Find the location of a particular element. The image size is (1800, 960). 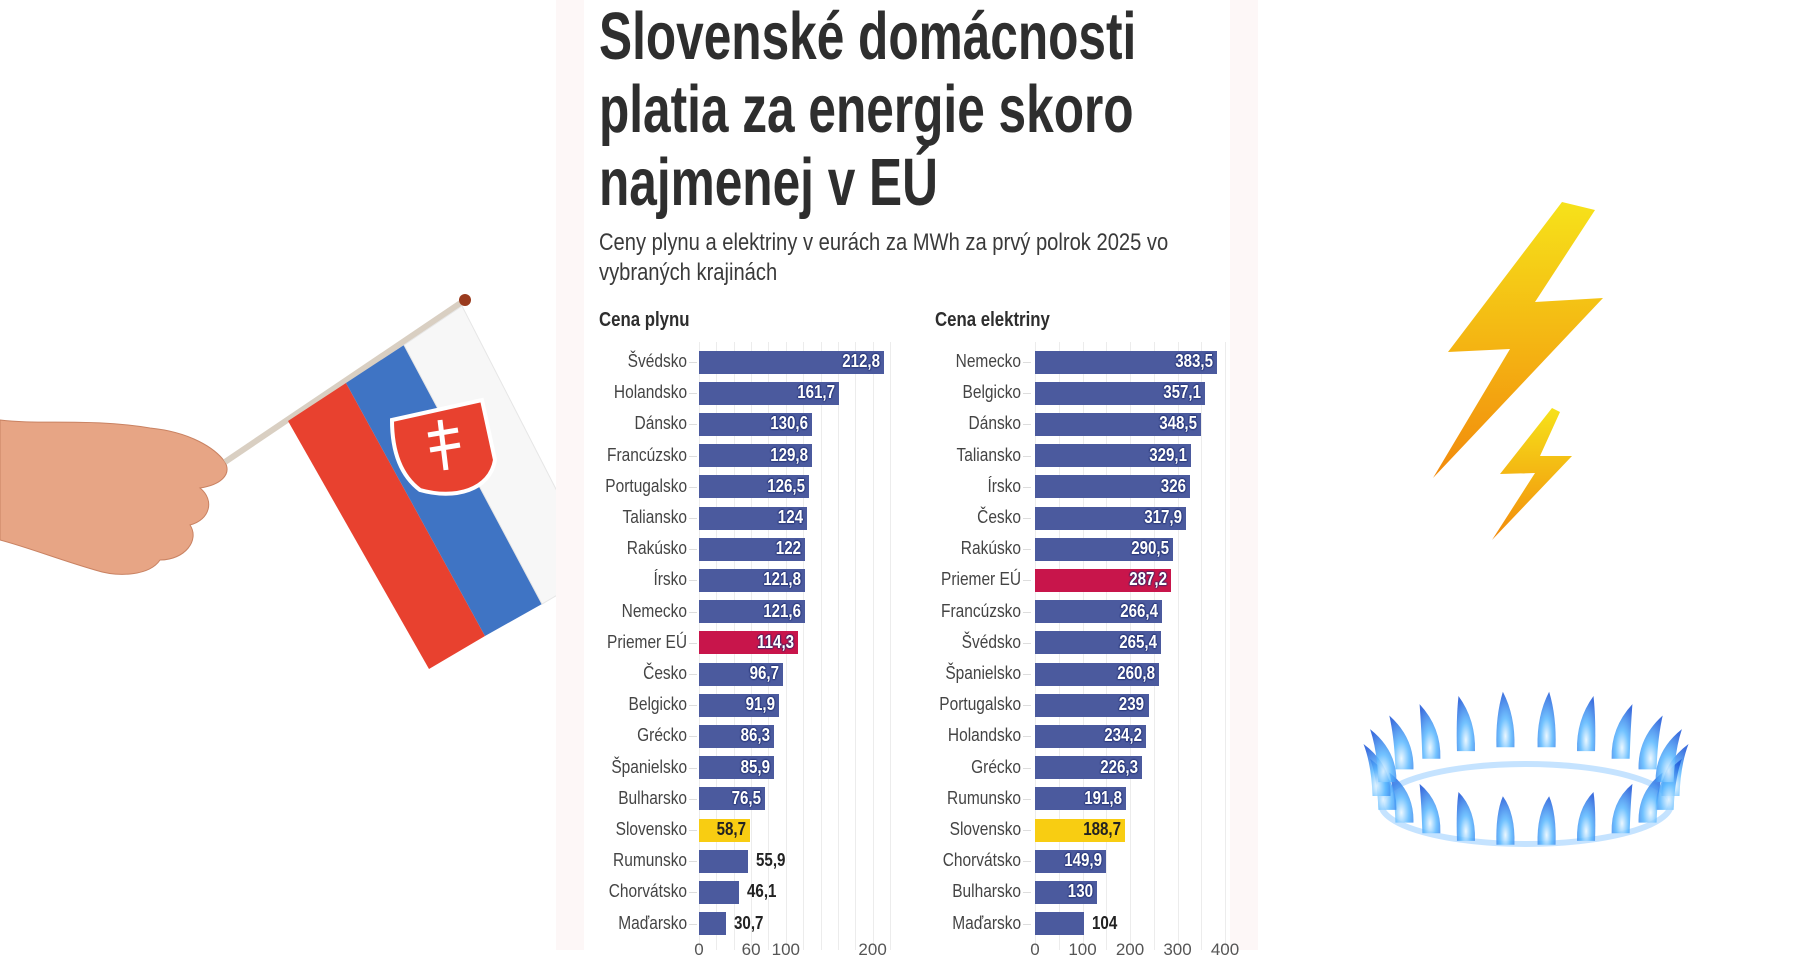

value-label: 265,4 is located at coordinates (1138, 641).